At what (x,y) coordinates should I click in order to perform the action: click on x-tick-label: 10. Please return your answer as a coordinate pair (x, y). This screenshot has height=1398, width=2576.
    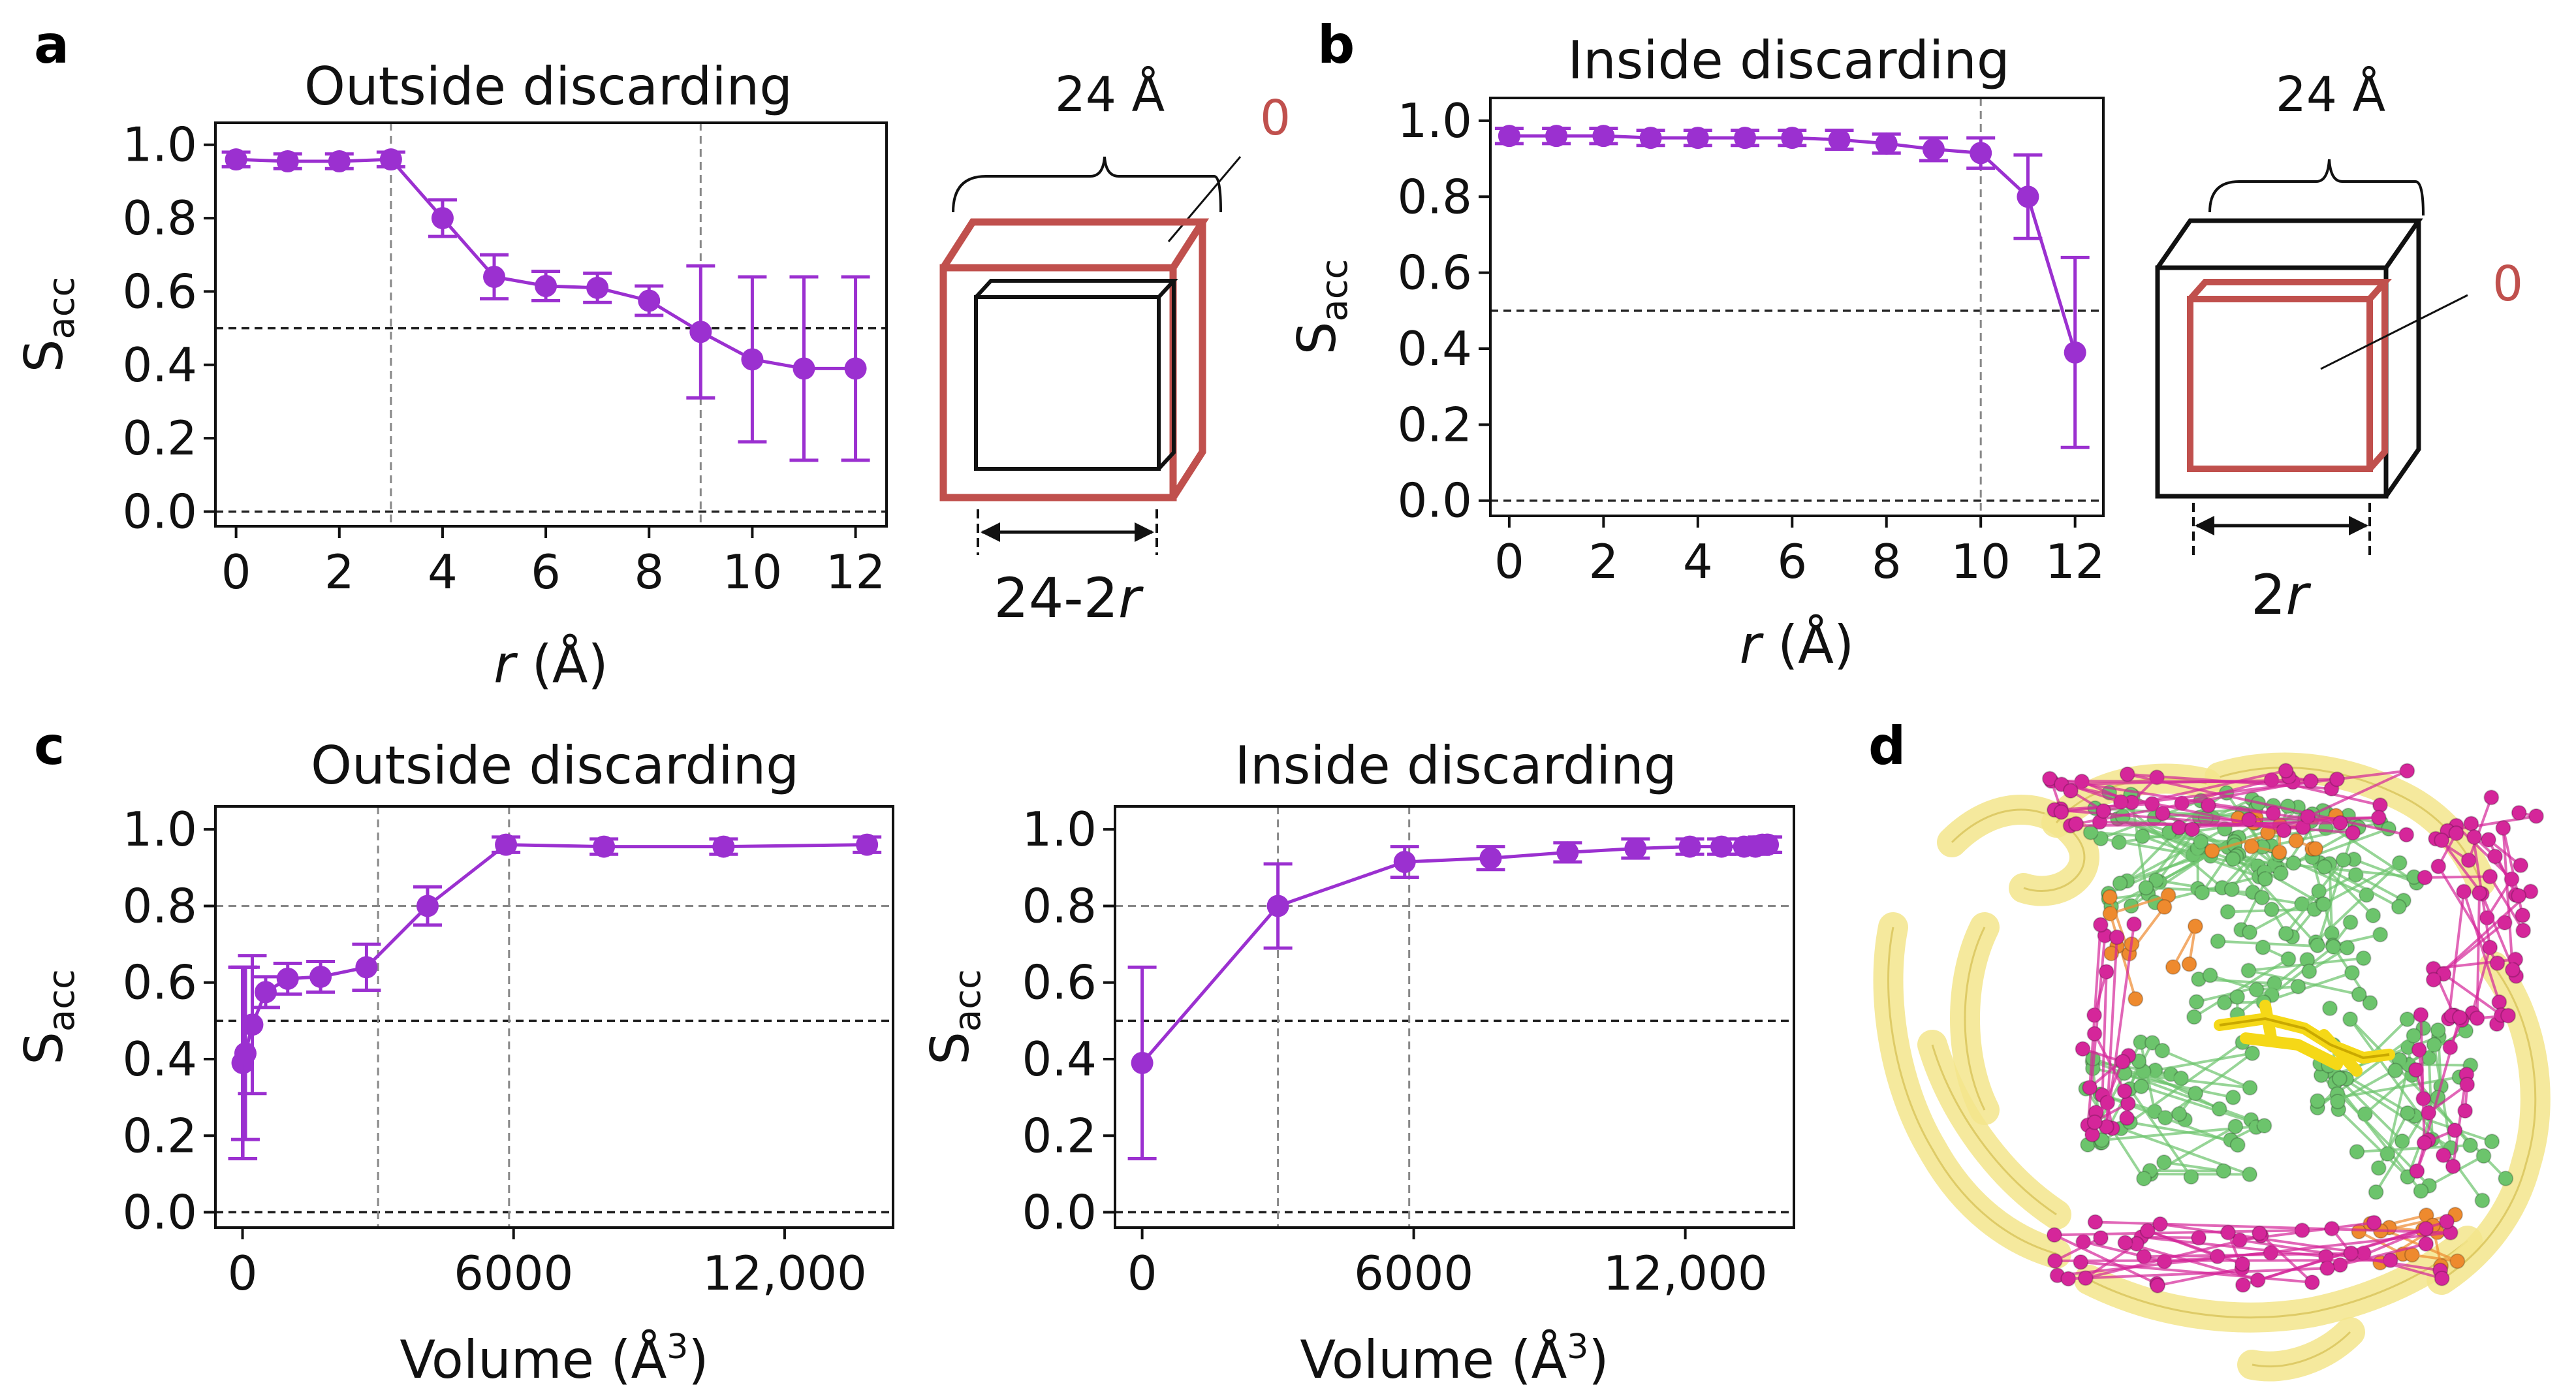
    Looking at the image, I should click on (1981, 561).